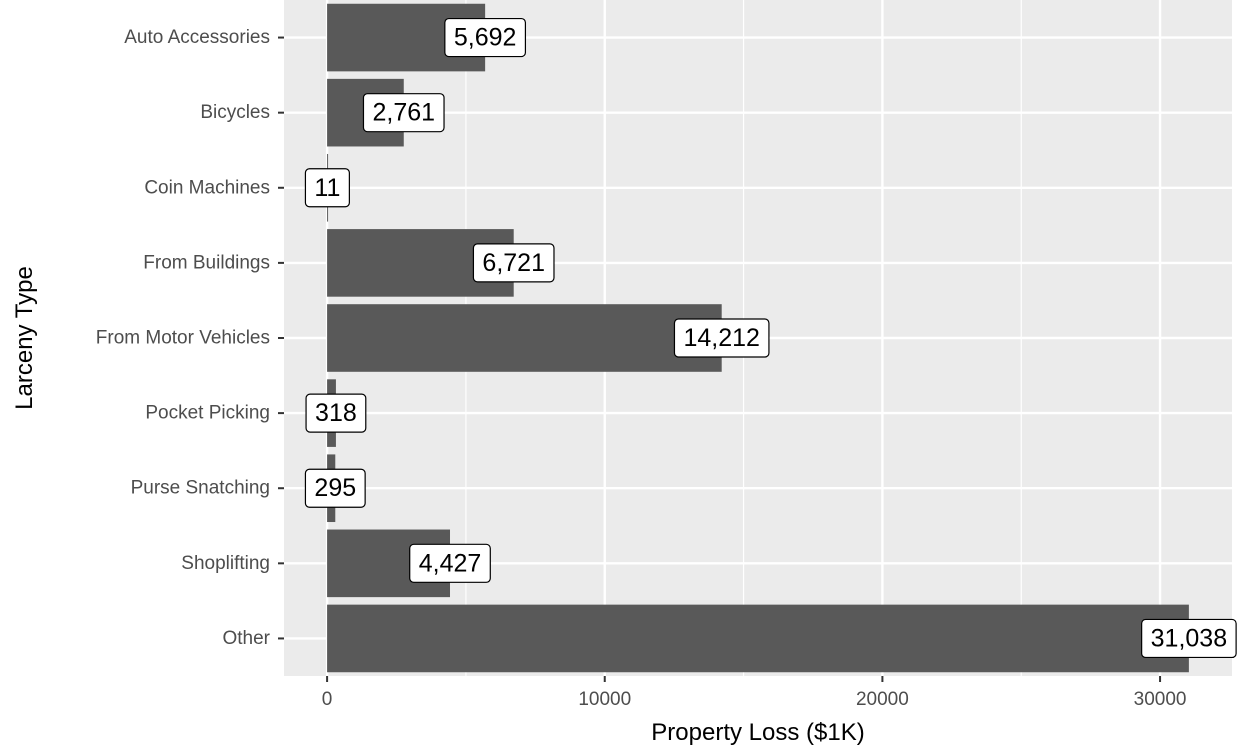 This screenshot has width=1242, height=750. Describe the element at coordinates (197, 37) in the screenshot. I see `y-tick-label: Auto Accessories` at that location.